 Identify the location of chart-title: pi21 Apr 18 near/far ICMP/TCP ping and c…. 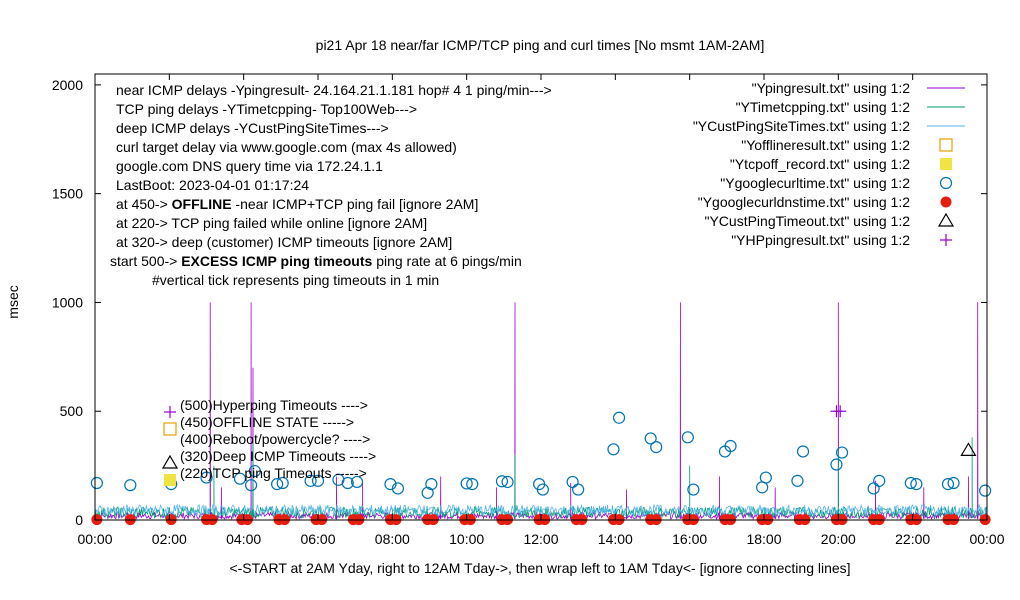
(540, 45).